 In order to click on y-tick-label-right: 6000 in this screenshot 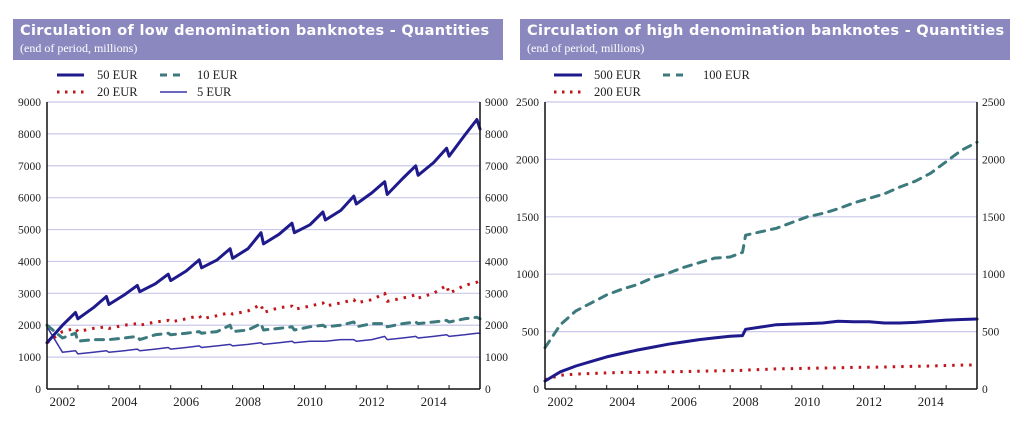, I will do `click(496, 199)`.